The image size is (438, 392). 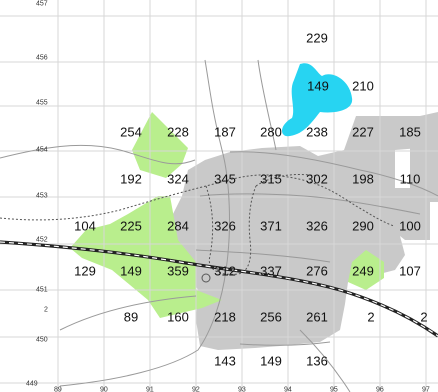 I want to click on y-label-455: 455, so click(x=42, y=103).